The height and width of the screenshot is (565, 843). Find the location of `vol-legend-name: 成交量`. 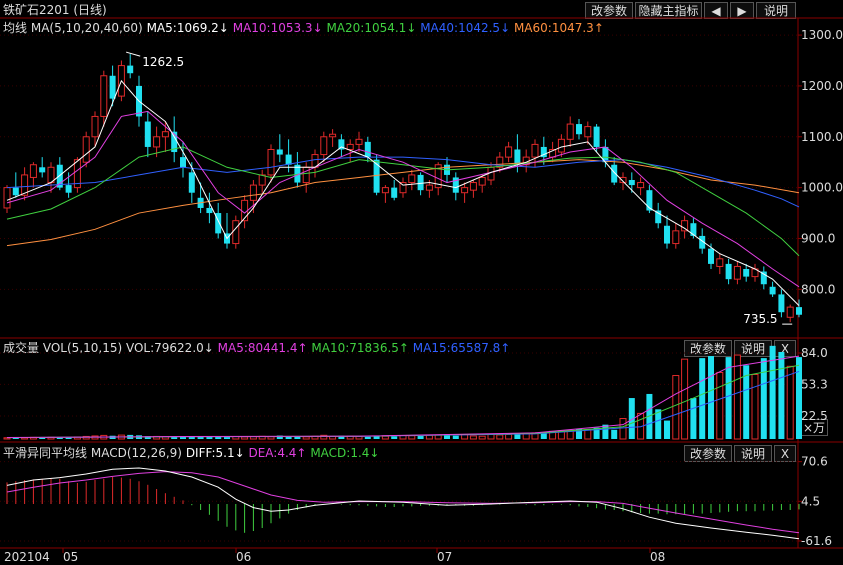

vol-legend-name: 成交量 is located at coordinates (21, 348).